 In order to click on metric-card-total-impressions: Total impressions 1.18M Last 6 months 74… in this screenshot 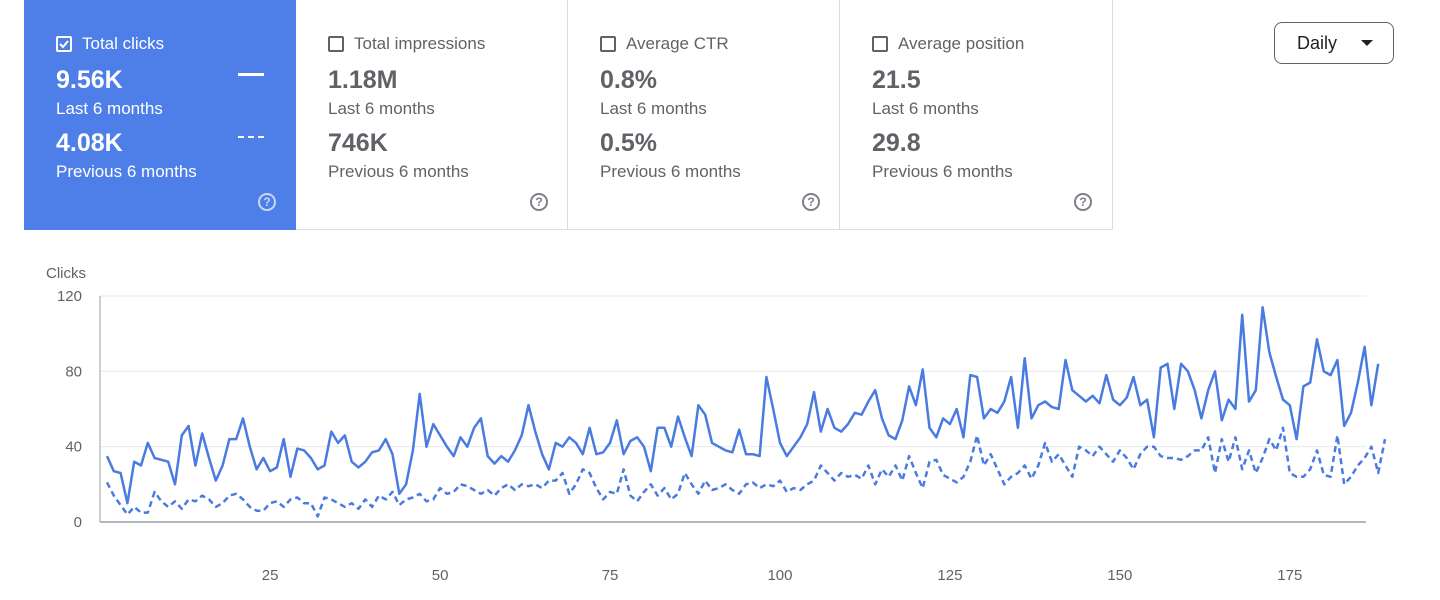, I will do `click(432, 115)`.